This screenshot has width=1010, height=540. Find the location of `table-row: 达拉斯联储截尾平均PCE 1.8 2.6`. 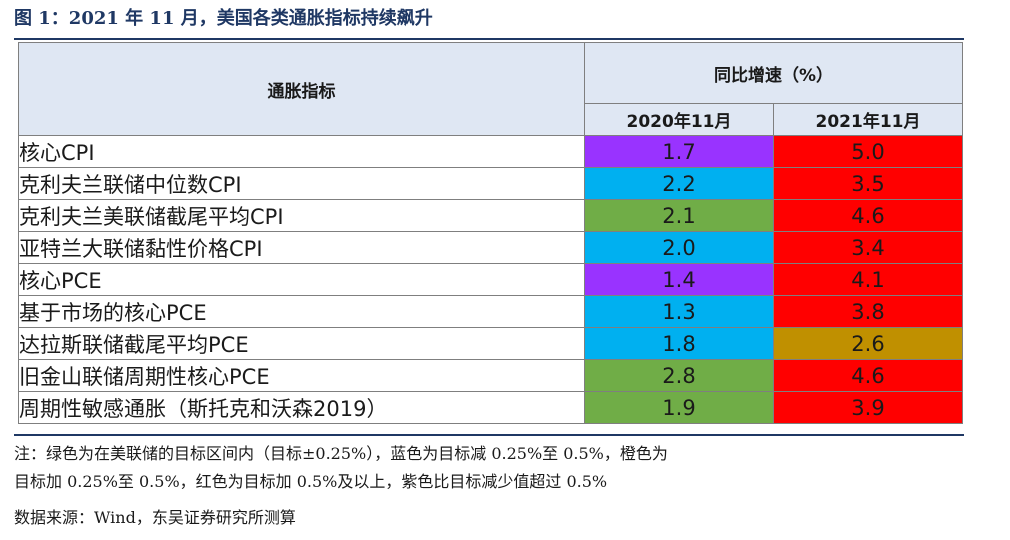

table-row: 达拉斯联储截尾平均PCE 1.8 2.6 is located at coordinates (491, 343).